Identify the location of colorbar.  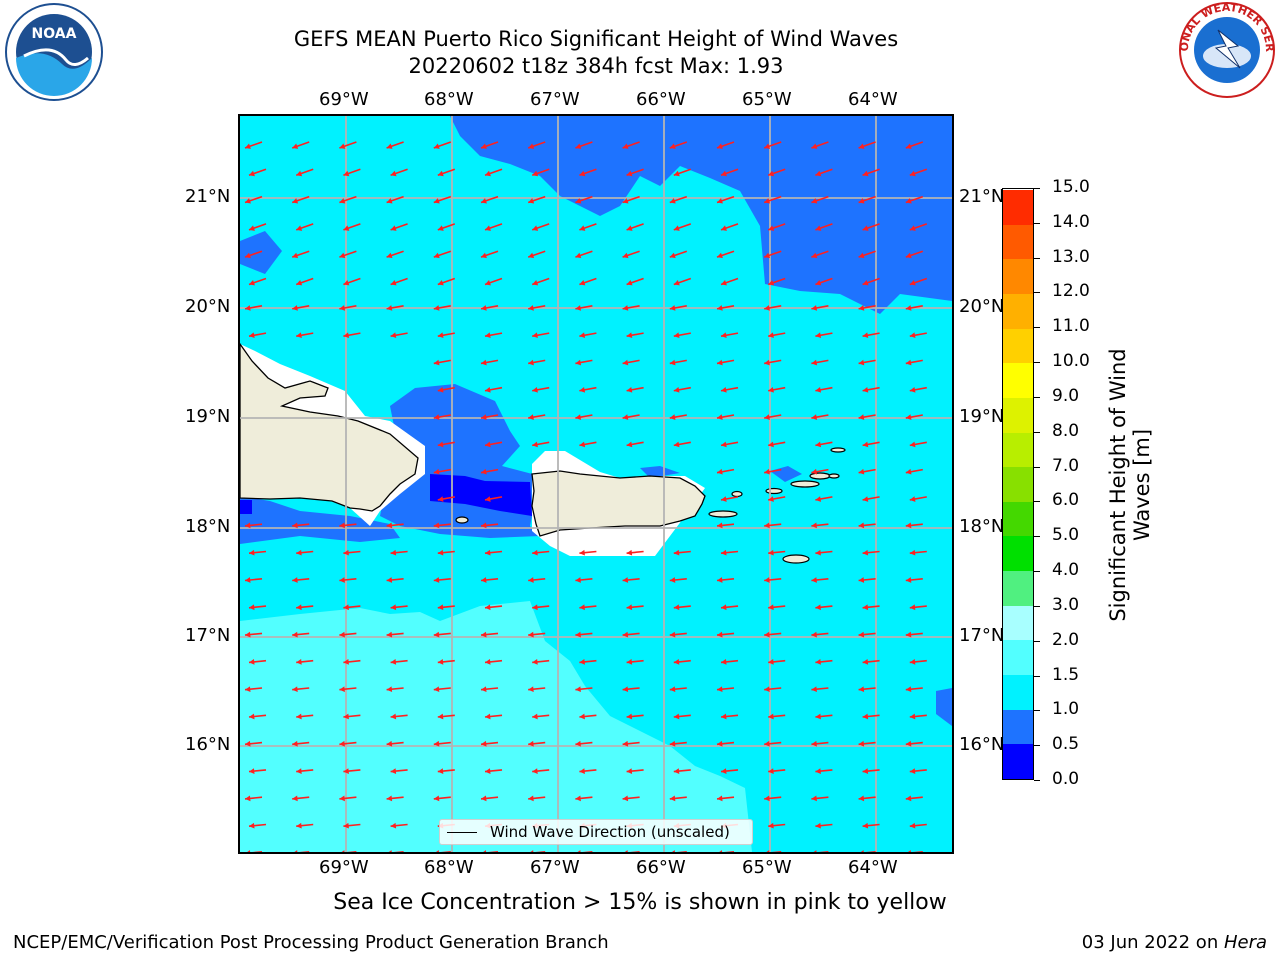
(1018, 484).